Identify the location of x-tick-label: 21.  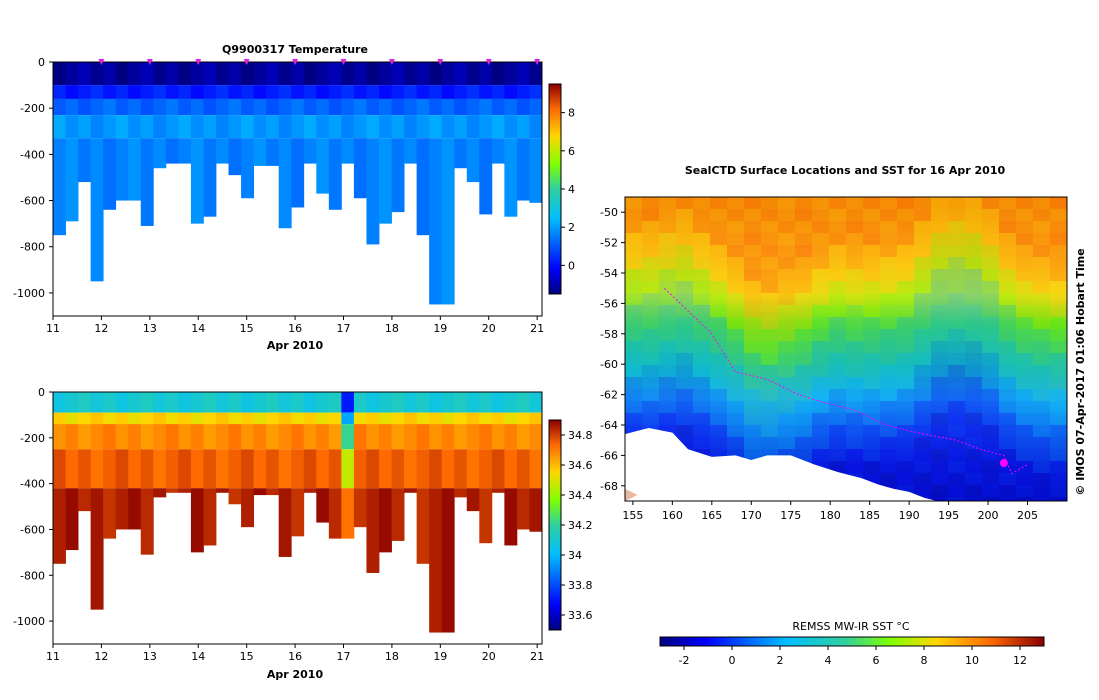
(537, 656).